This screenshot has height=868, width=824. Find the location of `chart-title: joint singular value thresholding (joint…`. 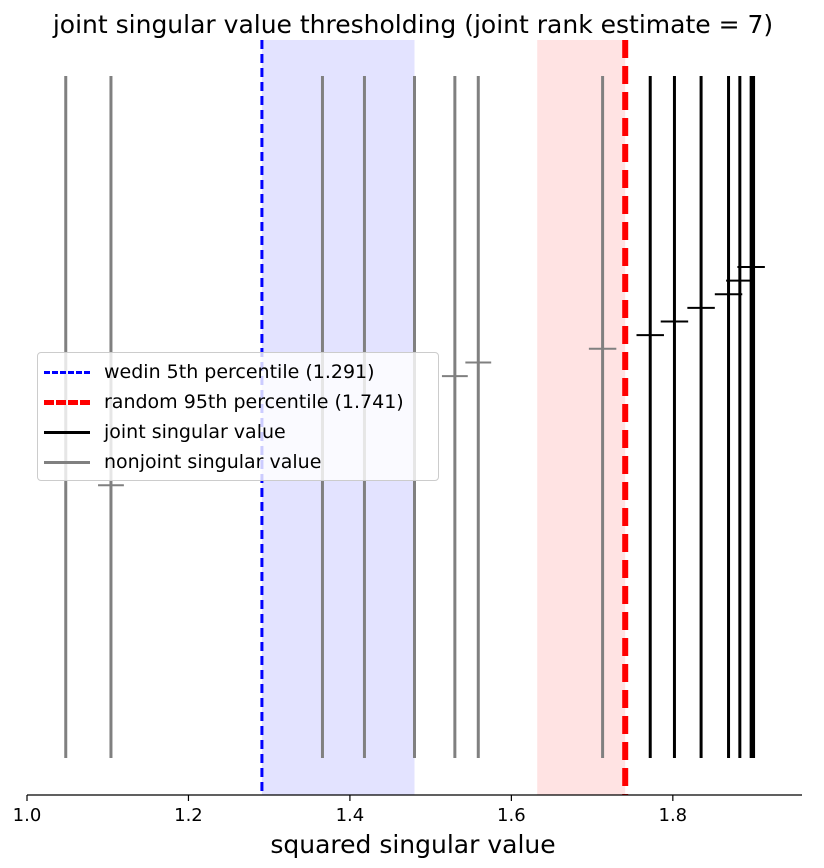

chart-title: joint singular value thresholding (joint… is located at coordinates (412, 24).